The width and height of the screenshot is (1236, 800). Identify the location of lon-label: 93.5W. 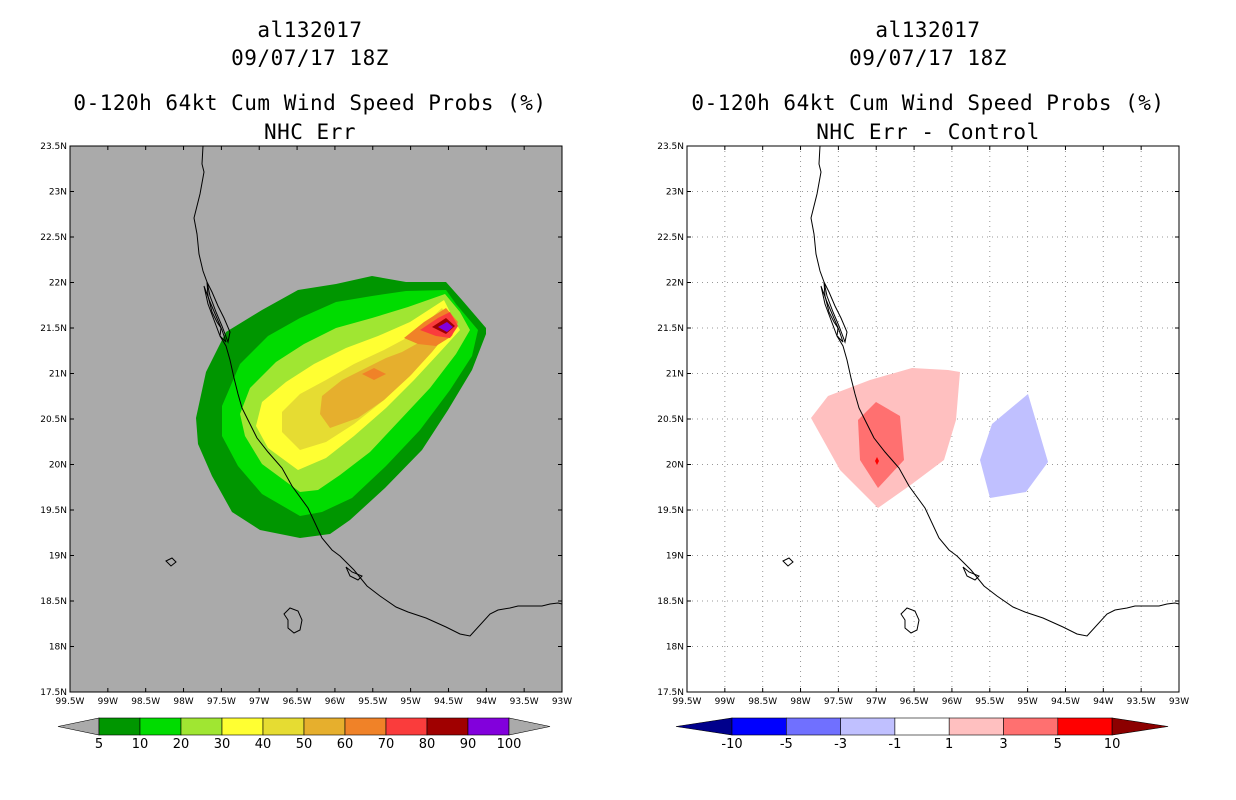
(524, 702).